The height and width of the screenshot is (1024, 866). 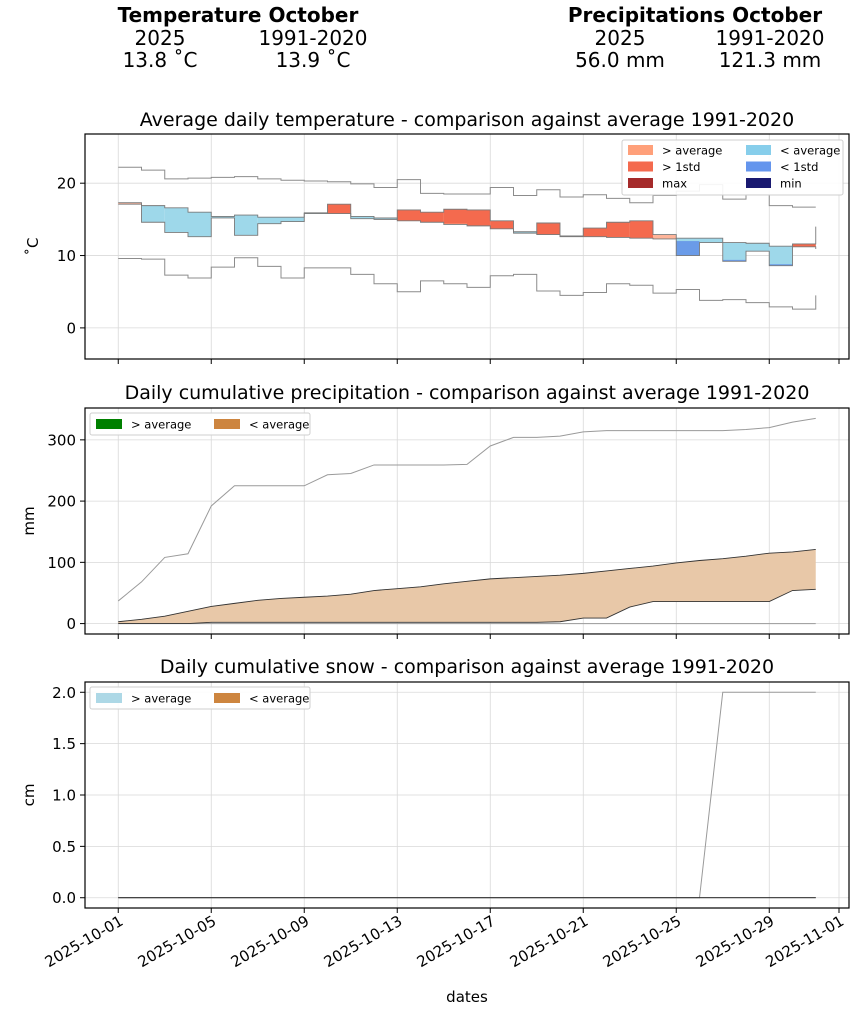 I want to click on precipitation-summary-title: Precipitations October, so click(x=695, y=15).